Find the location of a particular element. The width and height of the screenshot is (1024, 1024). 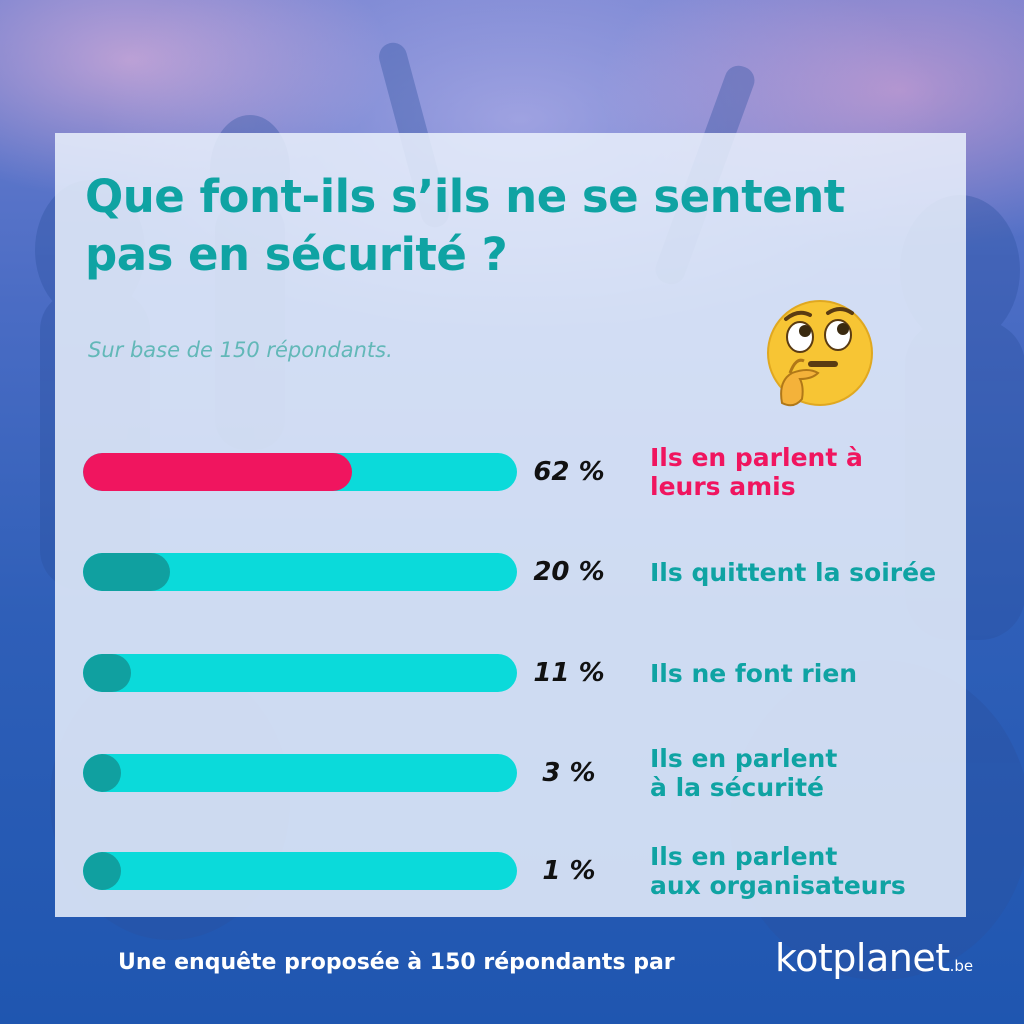

category-label: Ils en parlent à leurs amis is located at coordinates (756, 472).